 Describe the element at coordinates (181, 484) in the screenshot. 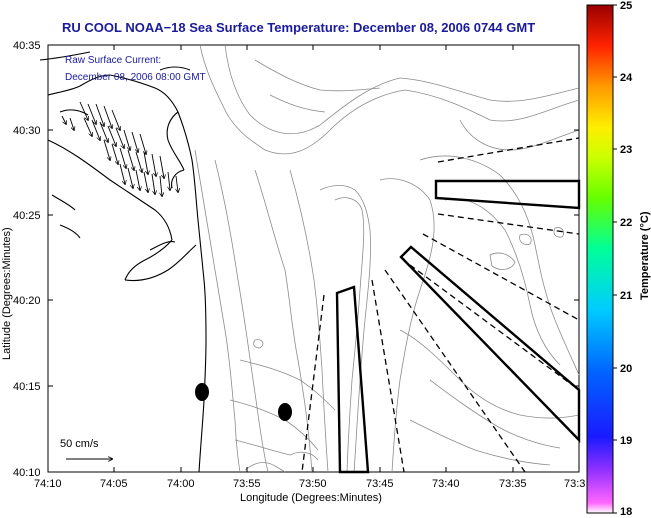

I see `x-tick-label: 74:00` at that location.